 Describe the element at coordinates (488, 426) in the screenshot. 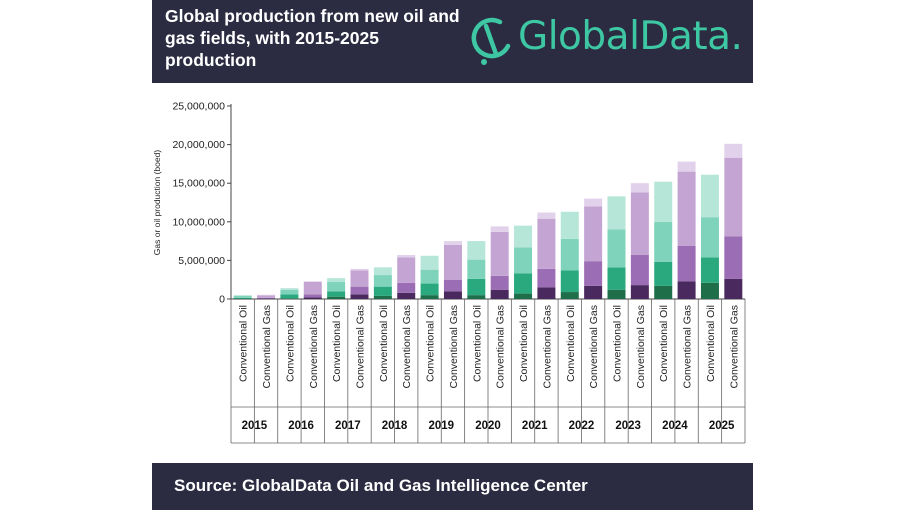

I see `x-year-label: 2020` at that location.